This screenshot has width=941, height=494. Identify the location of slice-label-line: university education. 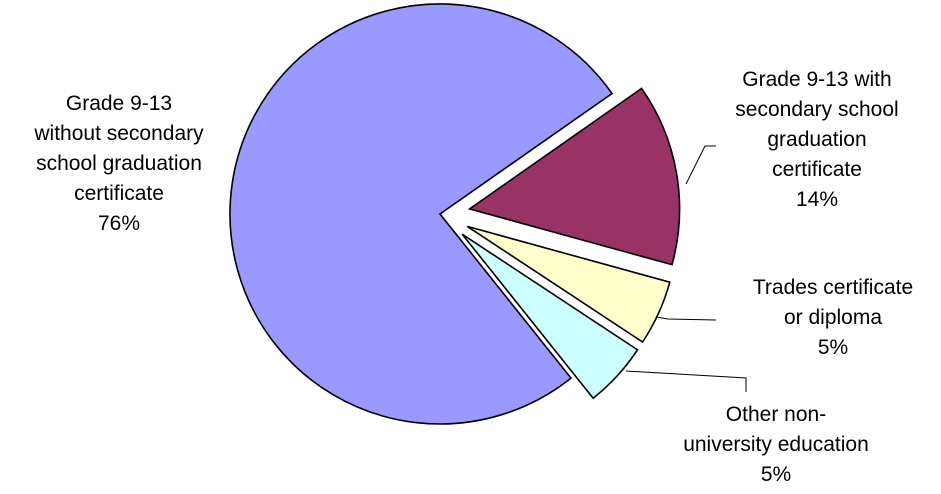
(776, 444).